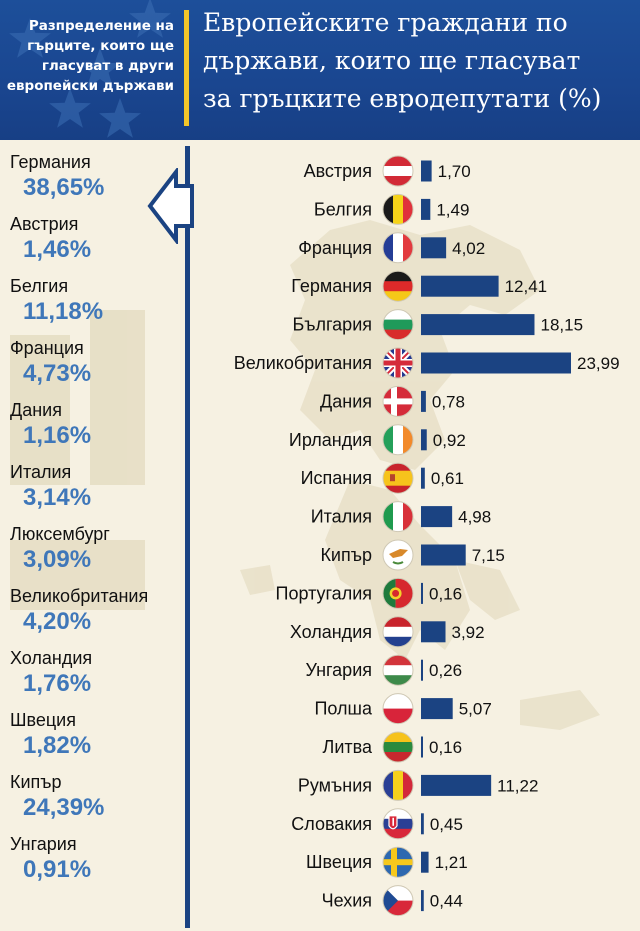  Describe the element at coordinates (57, 683) in the screenshot. I see `left-list-percent: 1,76%` at that location.